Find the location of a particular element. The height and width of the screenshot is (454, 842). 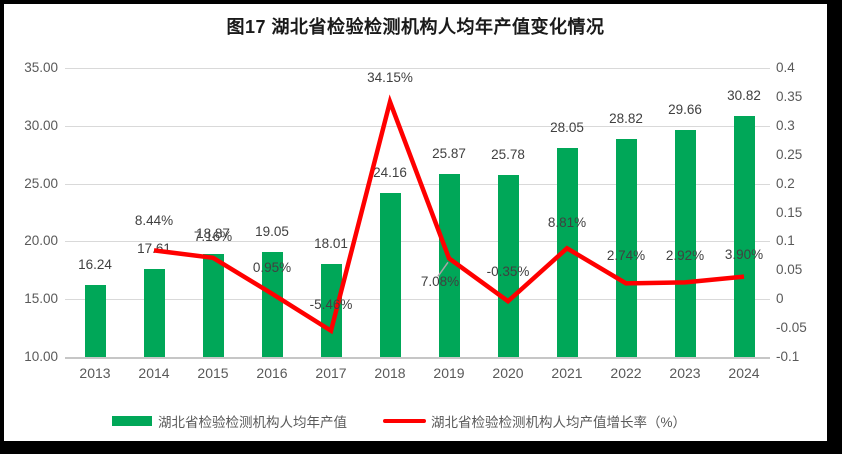

bar-2019 is located at coordinates (449, 265).